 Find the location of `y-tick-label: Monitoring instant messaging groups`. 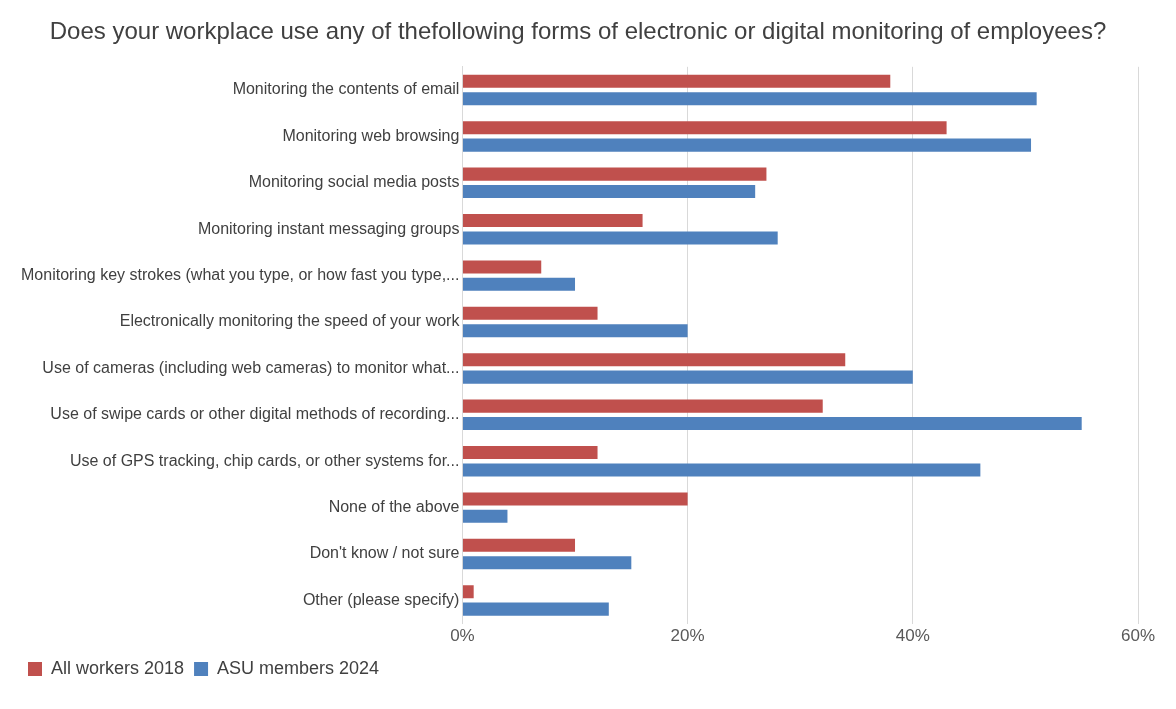

y-tick-label: Monitoring instant messaging groups is located at coordinates (328, 228).